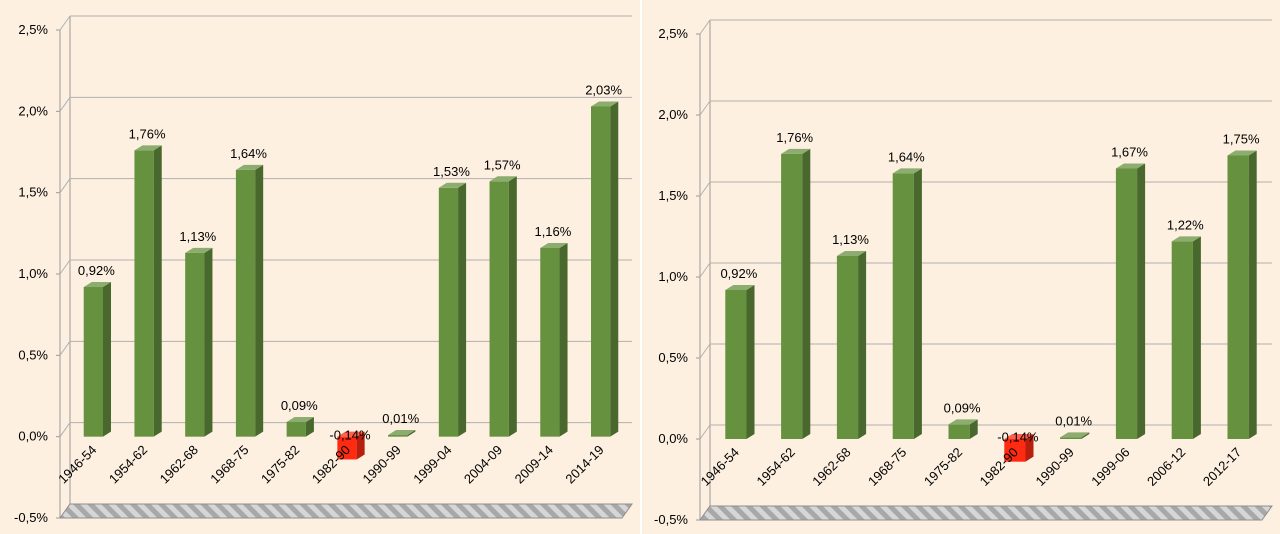  What do you see at coordinates (673, 276) in the screenshot?
I see `y-tick-label: 1,0%` at bounding box center [673, 276].